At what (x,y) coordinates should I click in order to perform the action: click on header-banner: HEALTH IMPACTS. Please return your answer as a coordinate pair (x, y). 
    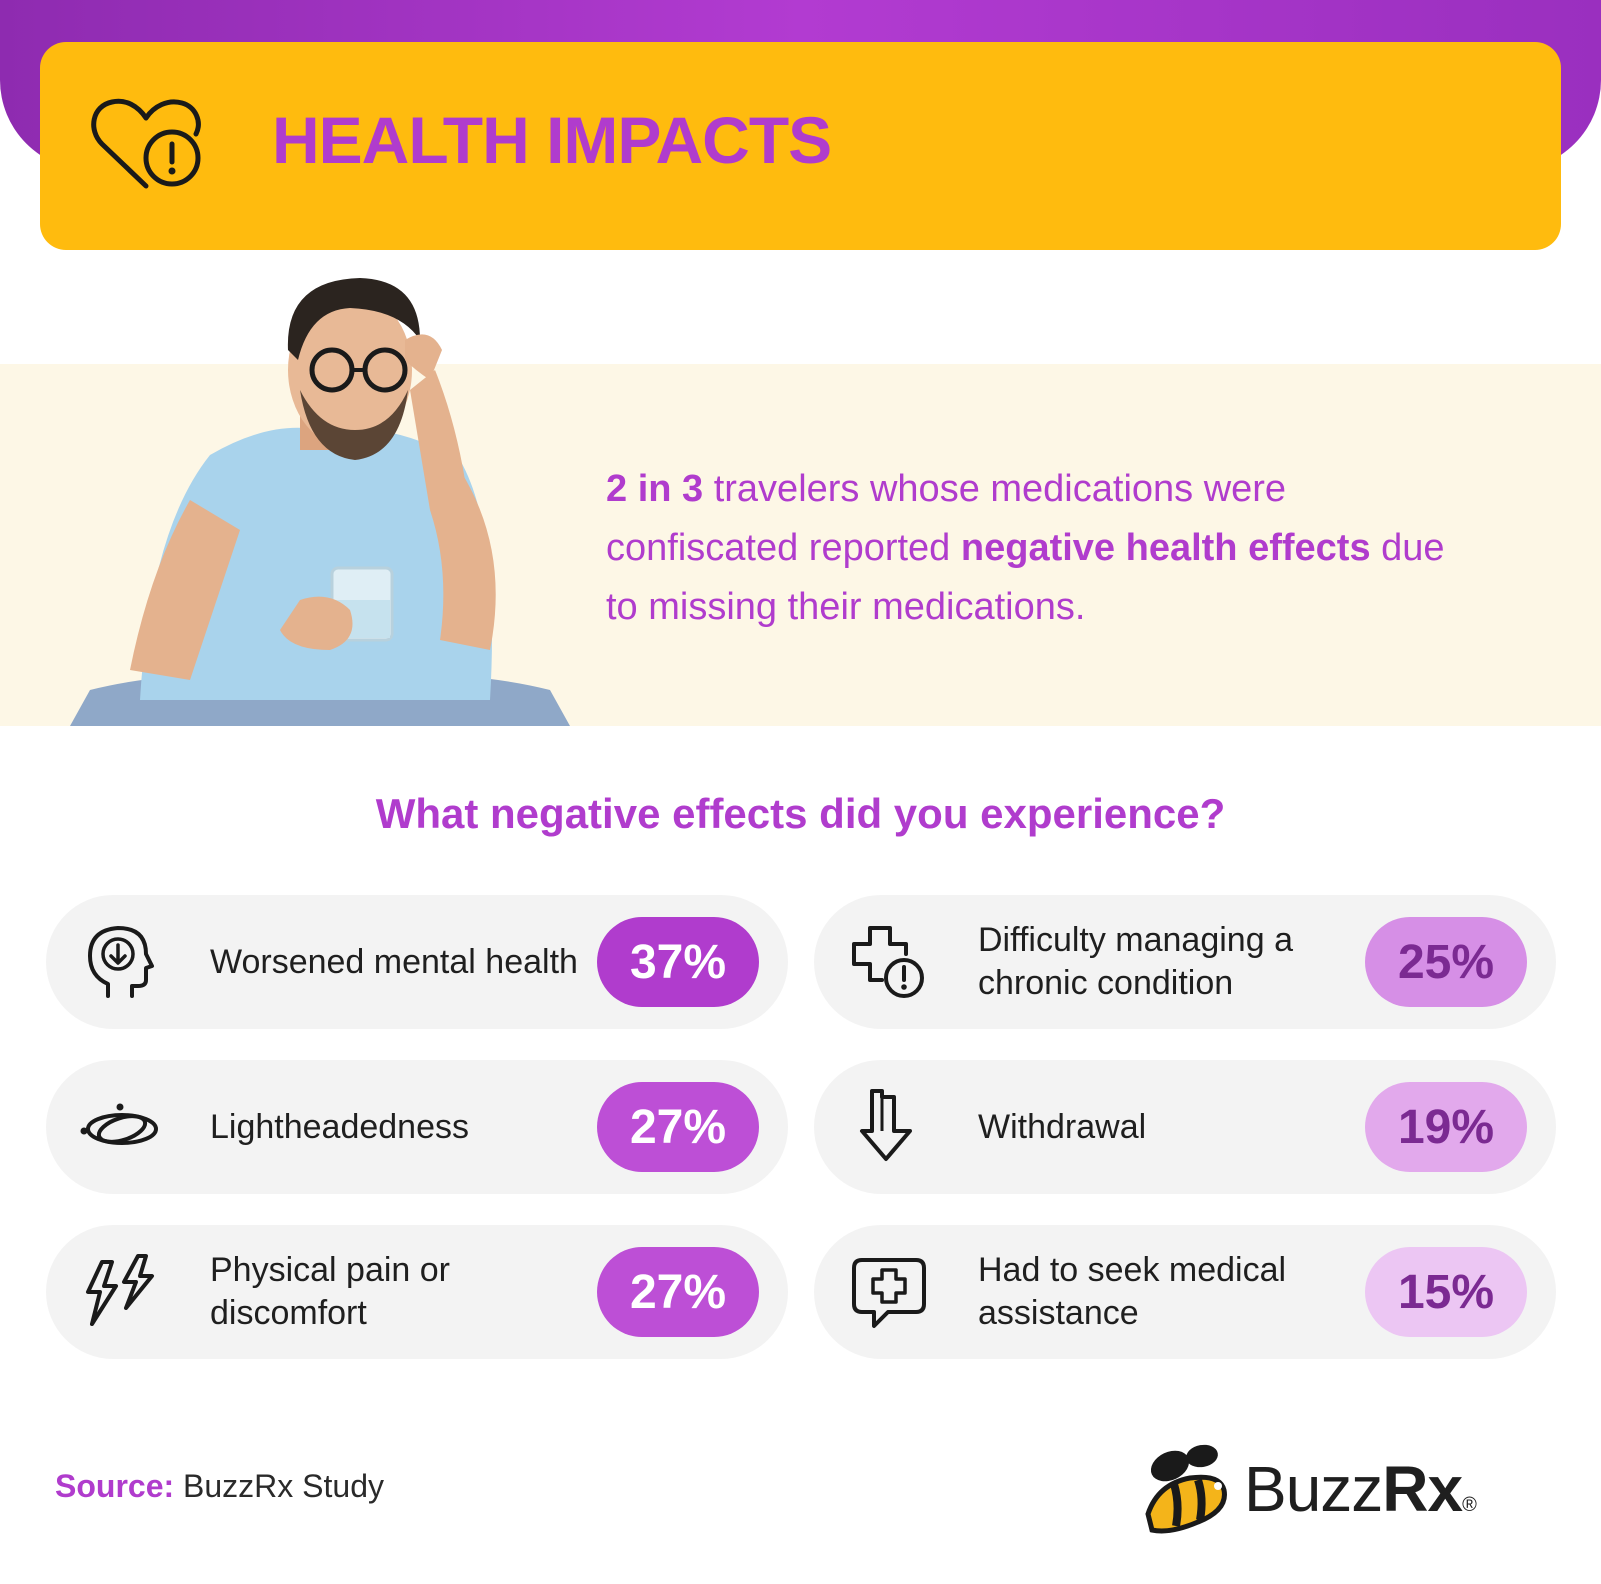
    Looking at the image, I should click on (800, 146).